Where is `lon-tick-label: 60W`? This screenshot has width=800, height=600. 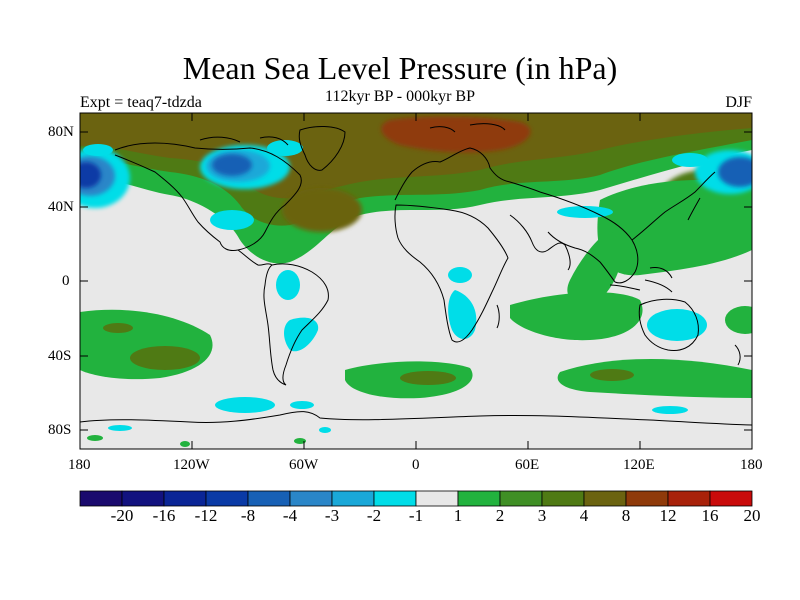 lon-tick-label: 60W is located at coordinates (304, 465).